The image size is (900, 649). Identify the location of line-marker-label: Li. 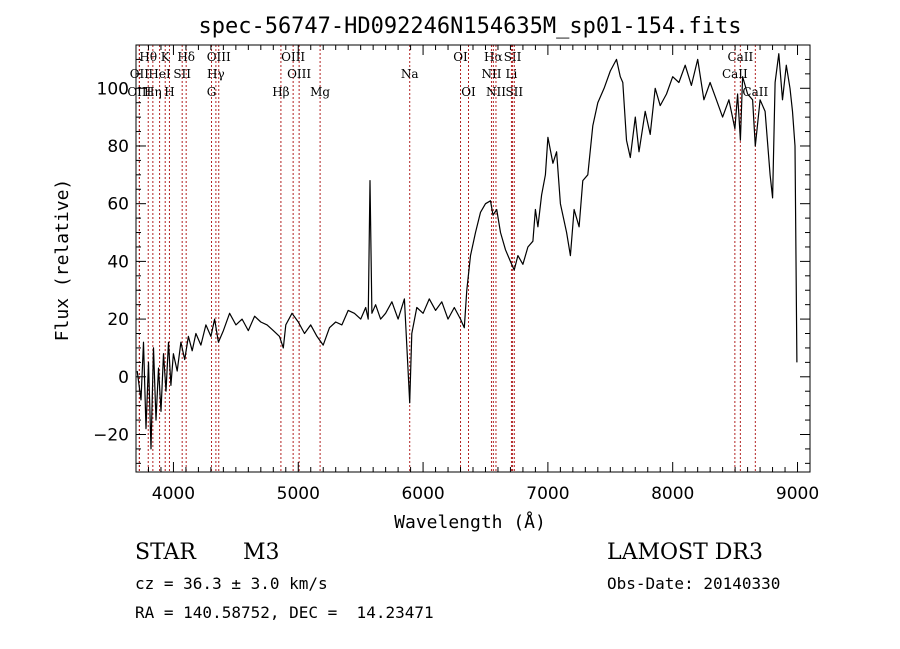
(512, 74).